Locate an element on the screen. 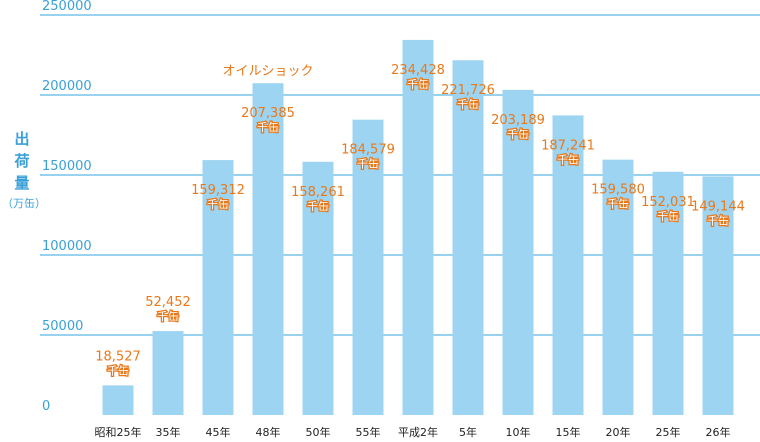  x-tick-label: 15年 is located at coordinates (568, 432).